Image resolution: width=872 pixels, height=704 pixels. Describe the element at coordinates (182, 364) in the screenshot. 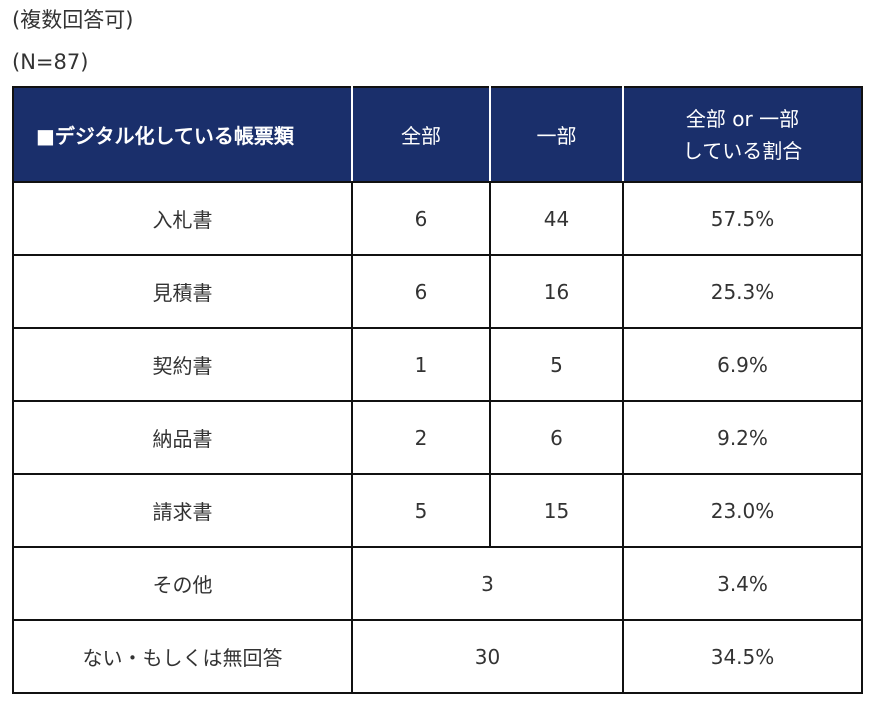

I see `row-label: 契約書` at that location.